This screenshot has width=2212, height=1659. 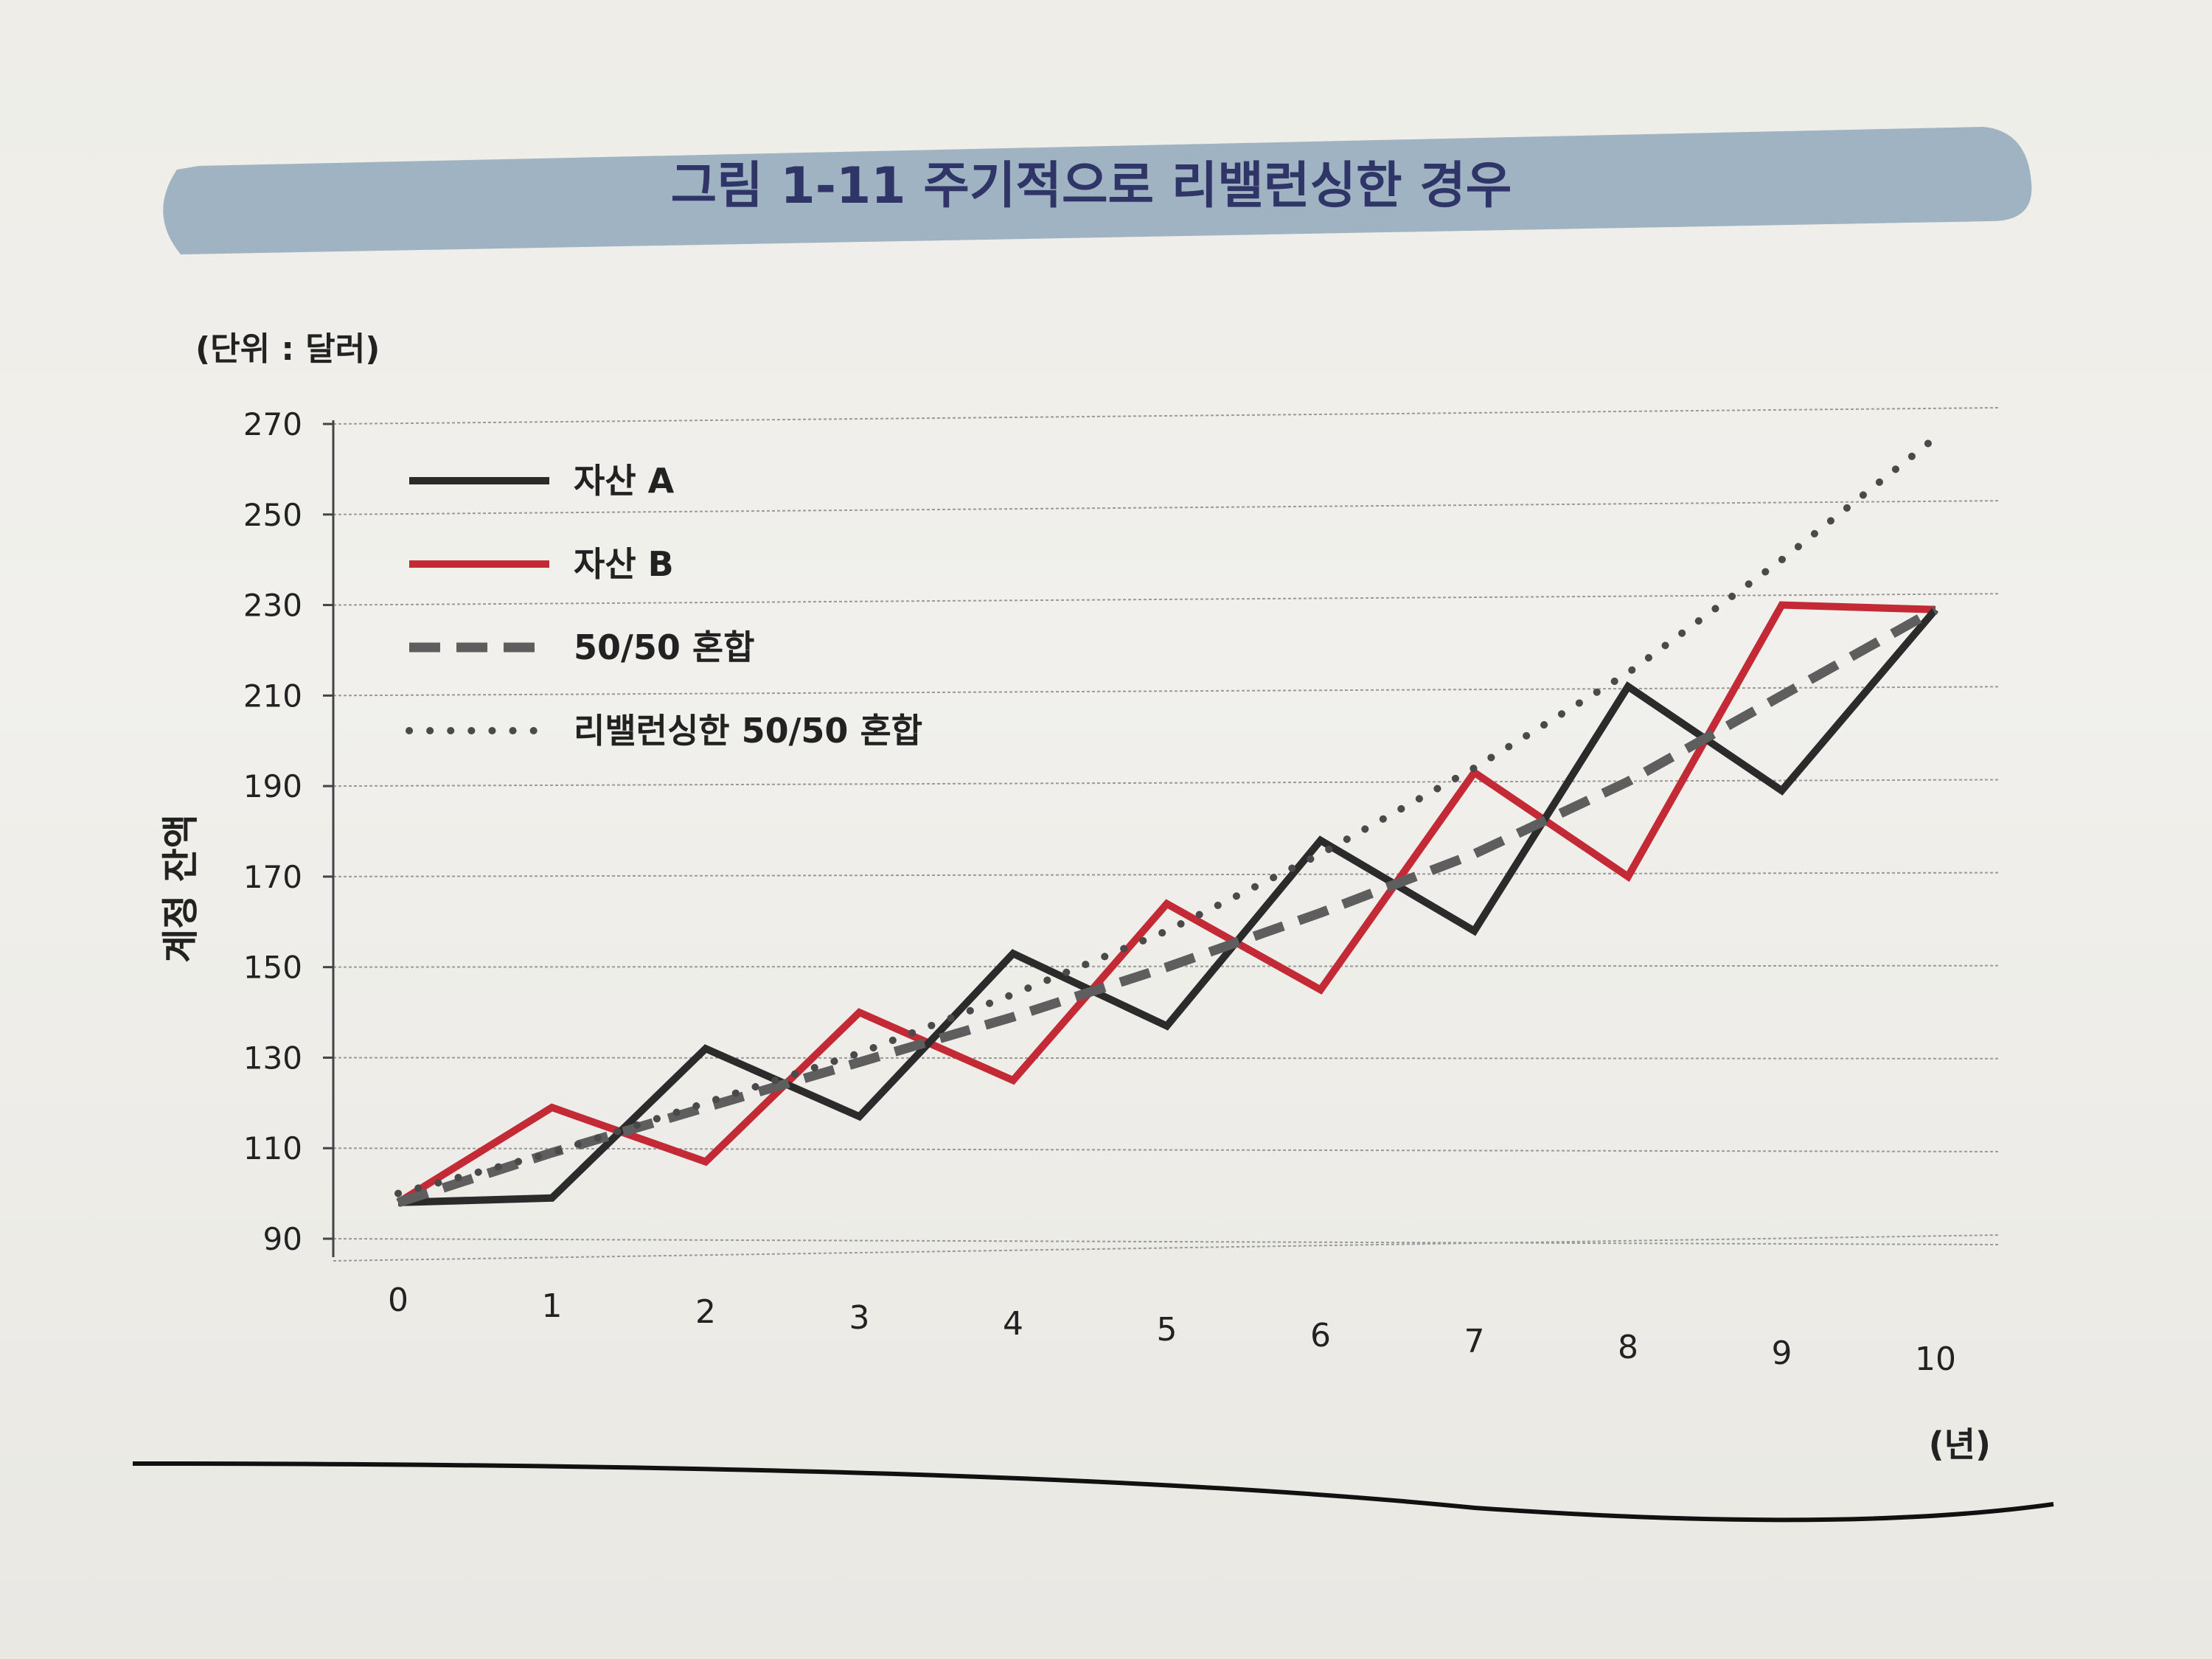 I want to click on x-tick-label: 8, so click(x=1628, y=1347).